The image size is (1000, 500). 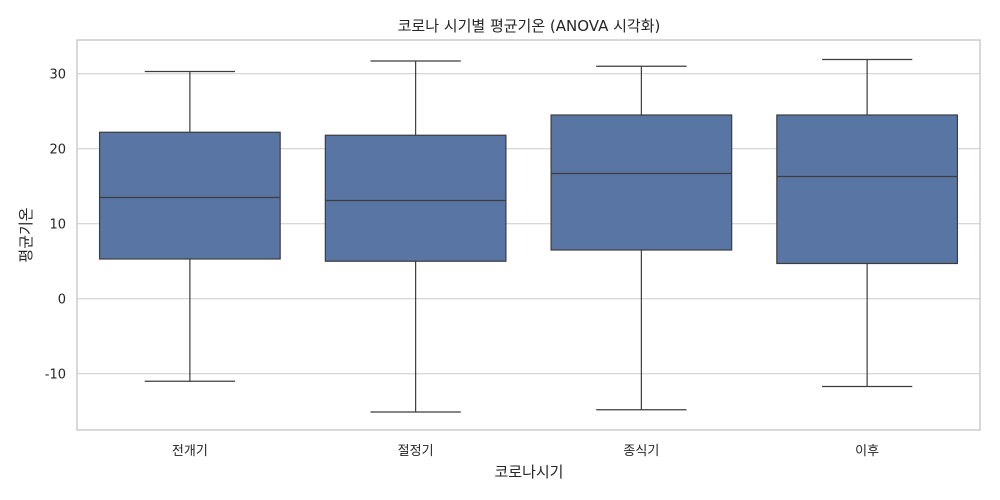 What do you see at coordinates (641, 451) in the screenshot?
I see `x-tick-label: 종식기` at bounding box center [641, 451].